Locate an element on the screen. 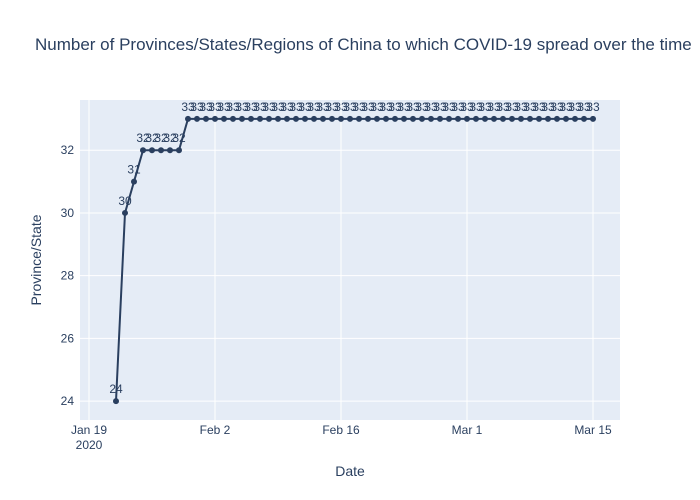 The width and height of the screenshot is (700, 500). data-label: 30 is located at coordinates (125, 201).